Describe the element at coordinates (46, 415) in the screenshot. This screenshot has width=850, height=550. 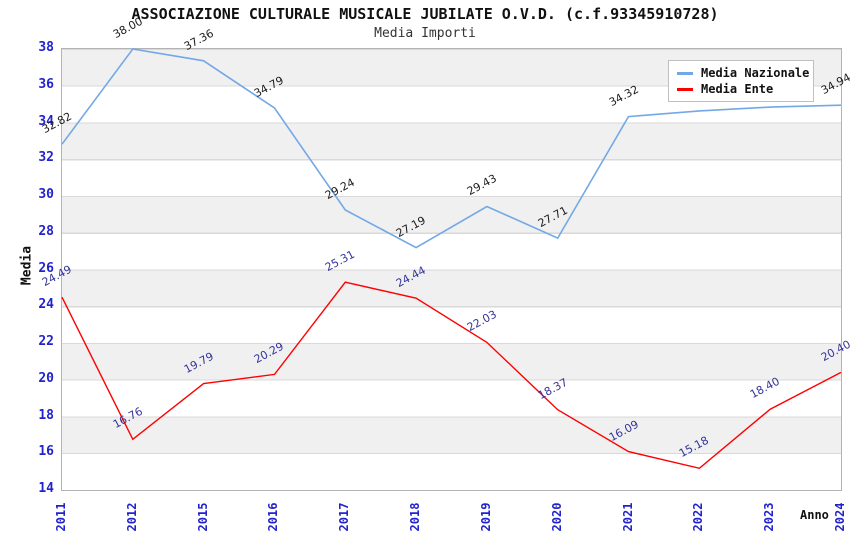
I see `y-tick-label: 18` at that location.